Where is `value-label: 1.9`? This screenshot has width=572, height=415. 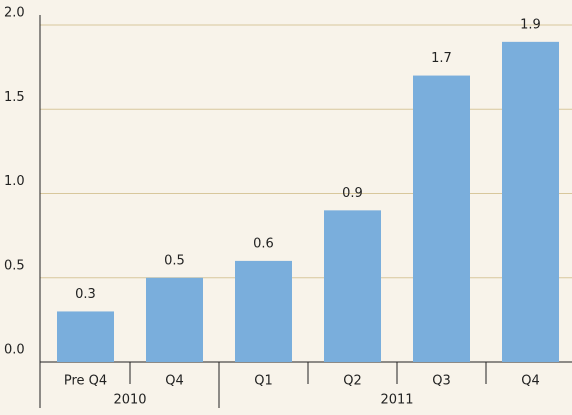
value-label: 1.9 is located at coordinates (530, 24).